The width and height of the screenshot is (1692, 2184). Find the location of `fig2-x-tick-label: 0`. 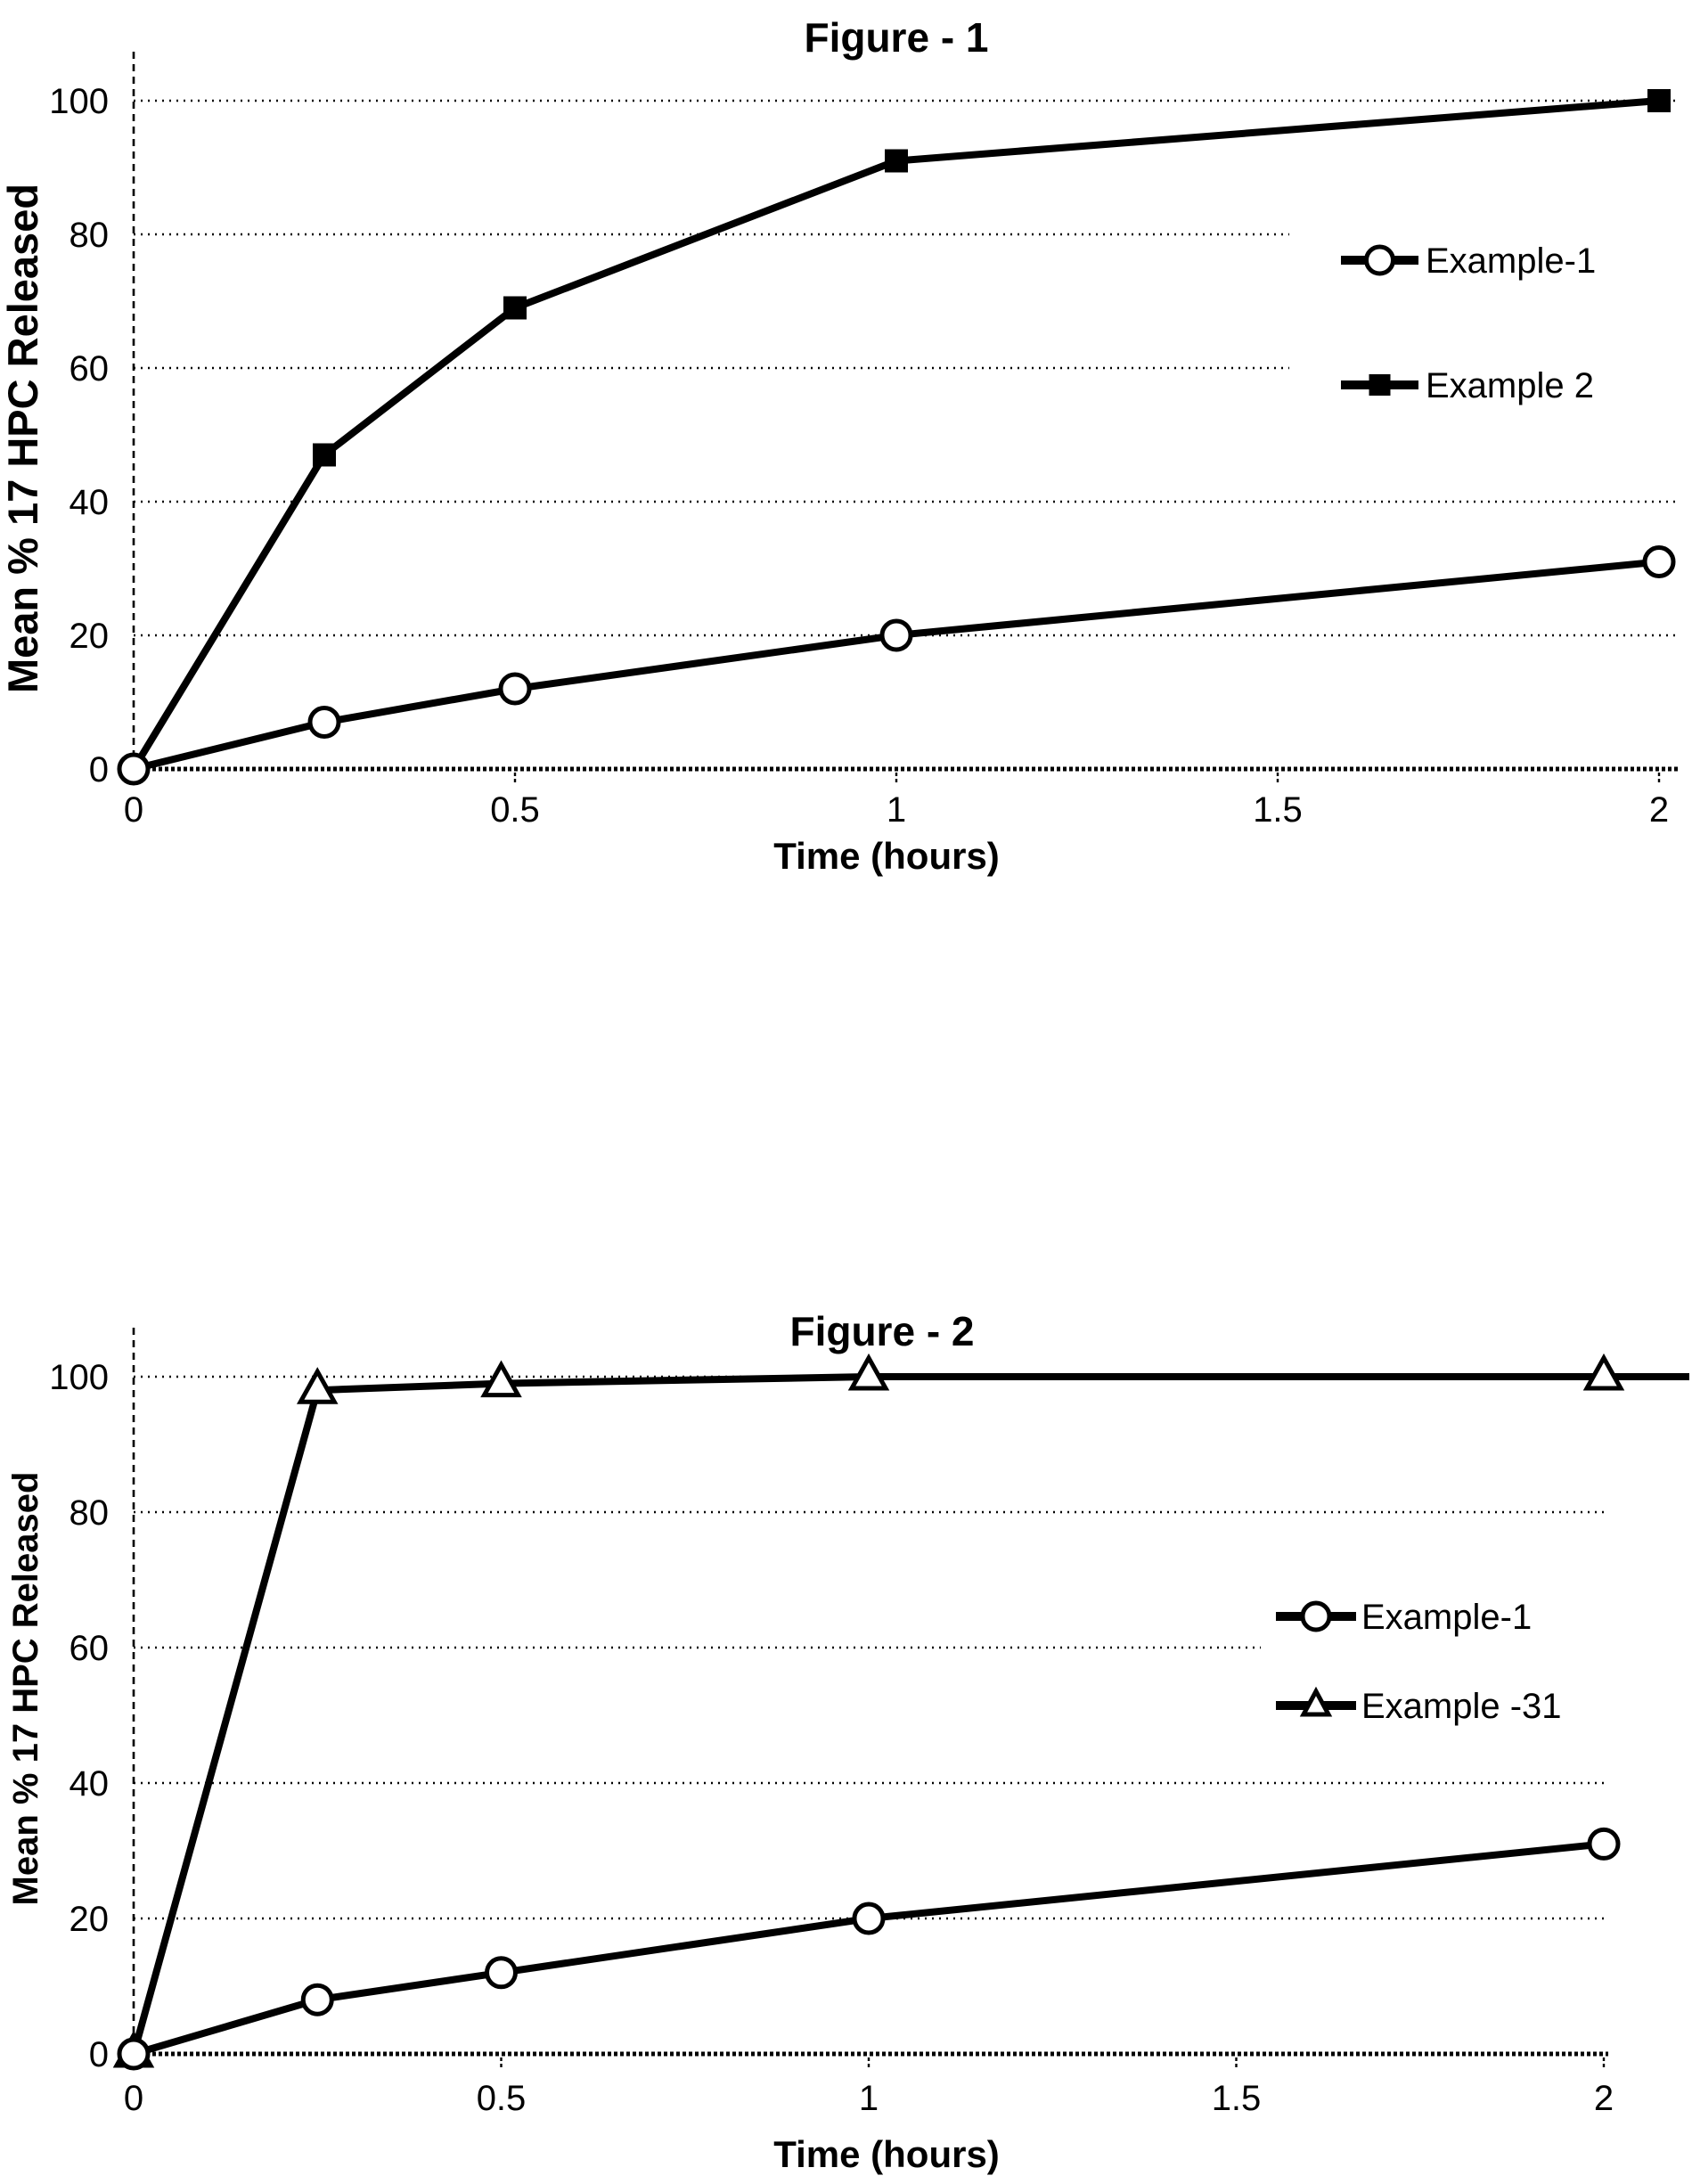

fig2-x-tick-label: 0 is located at coordinates (133, 2099).